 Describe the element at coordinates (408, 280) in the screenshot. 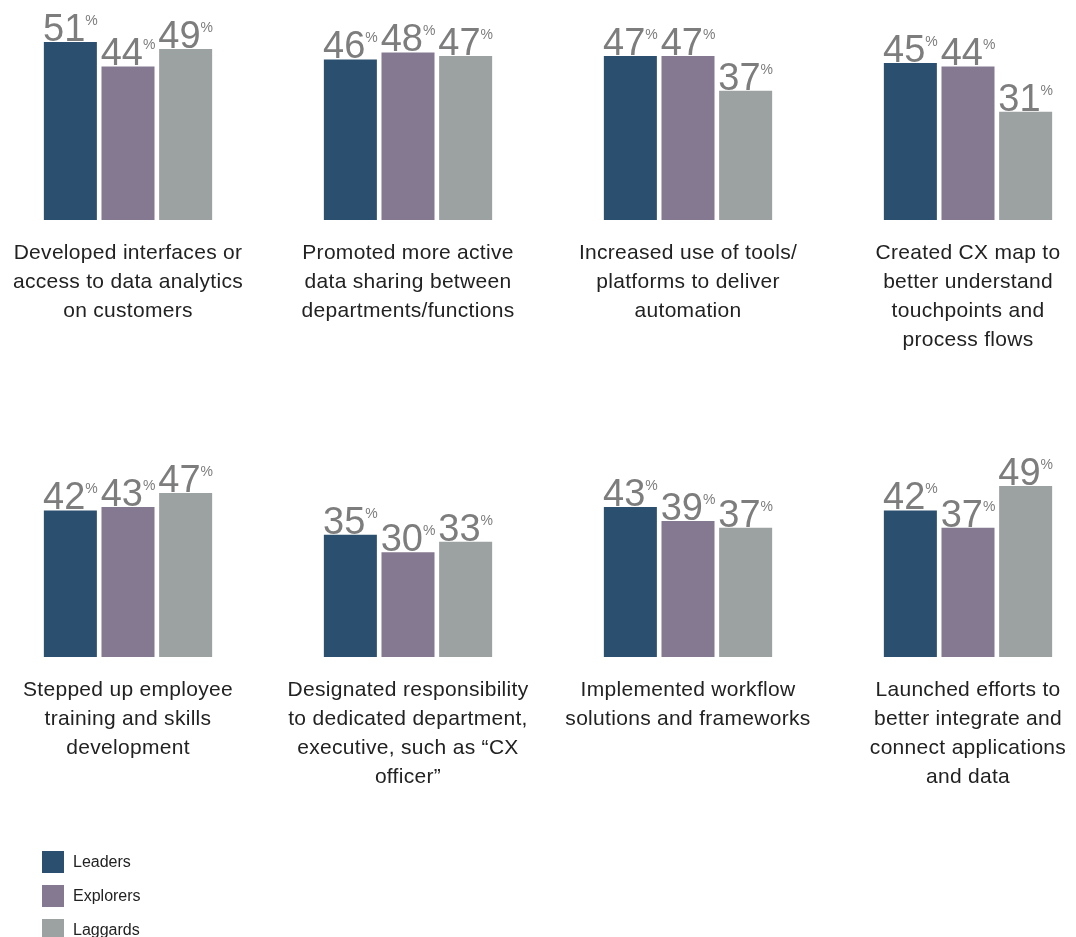

I see `x-tick-label: Promoted more active data sharing between departments/functions` at that location.